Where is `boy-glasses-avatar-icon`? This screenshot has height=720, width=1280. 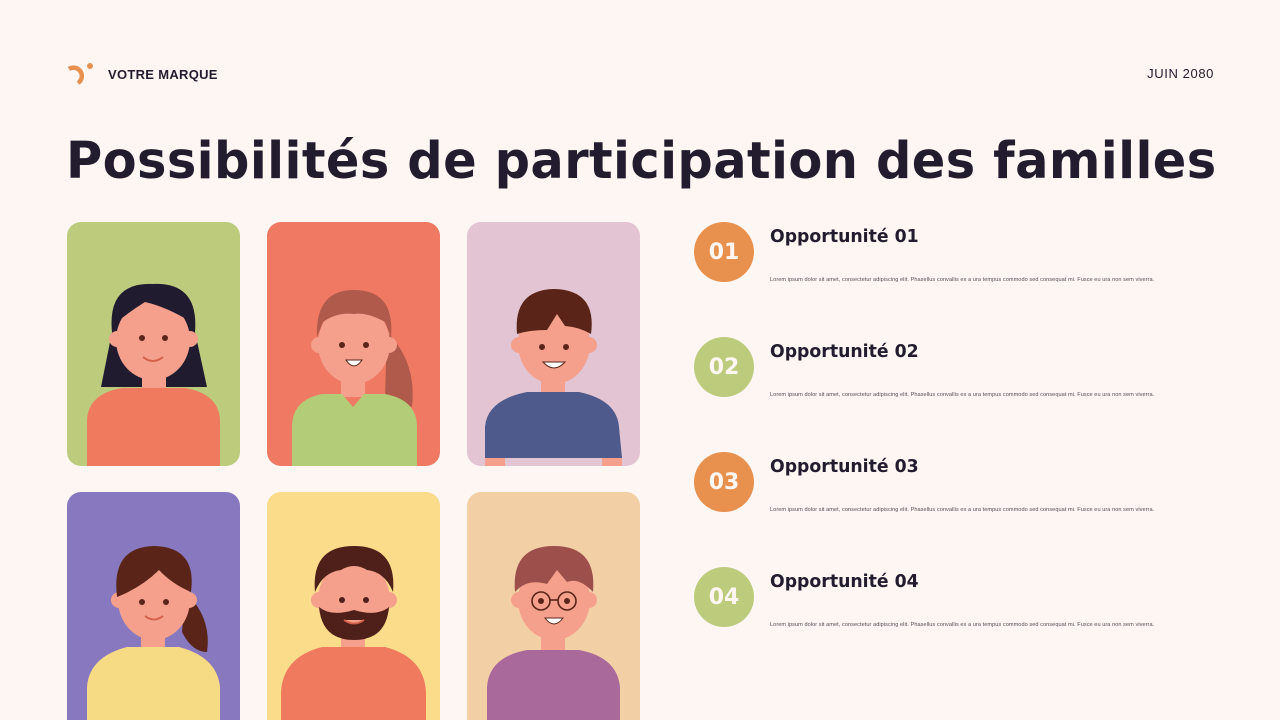
boy-glasses-avatar-icon is located at coordinates (553, 633).